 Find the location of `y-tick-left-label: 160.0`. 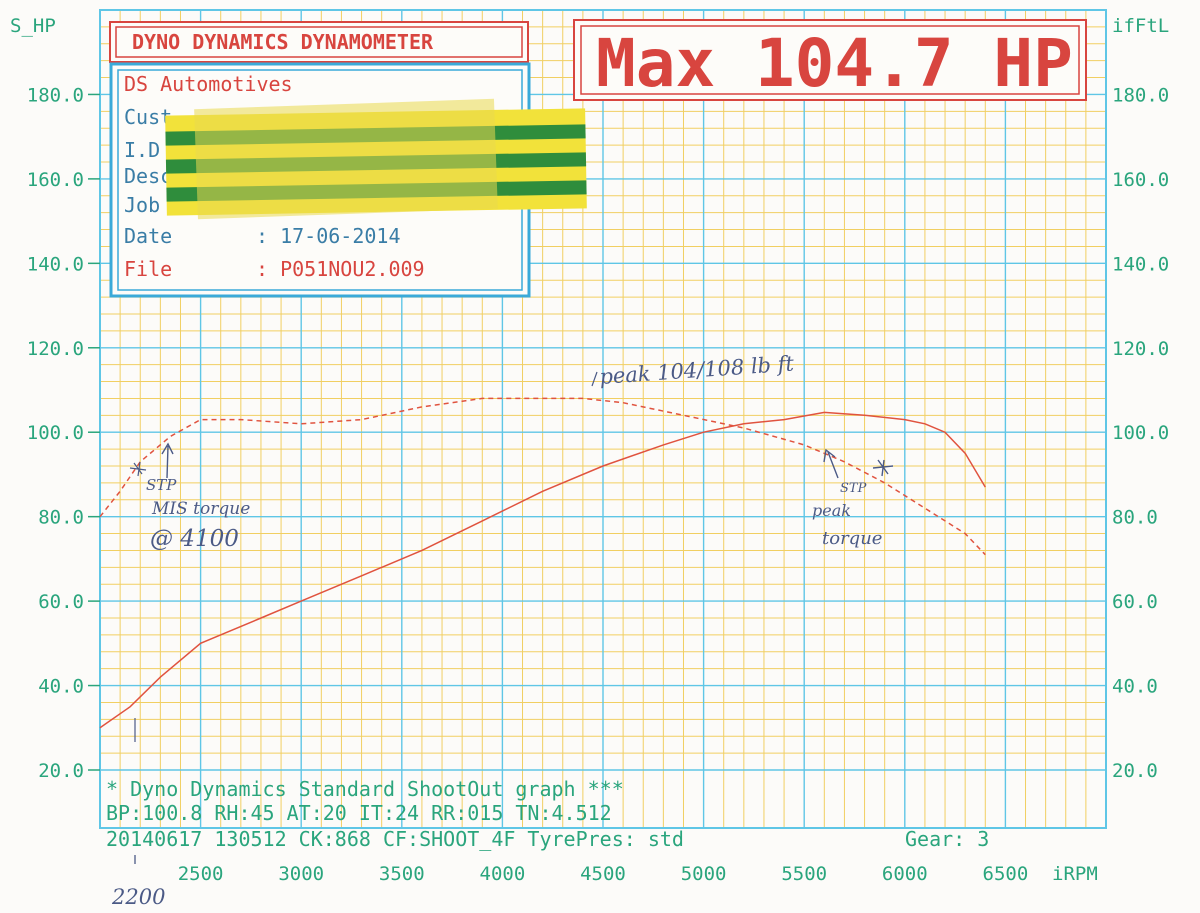

y-tick-left-label: 160.0 is located at coordinates (55, 180).